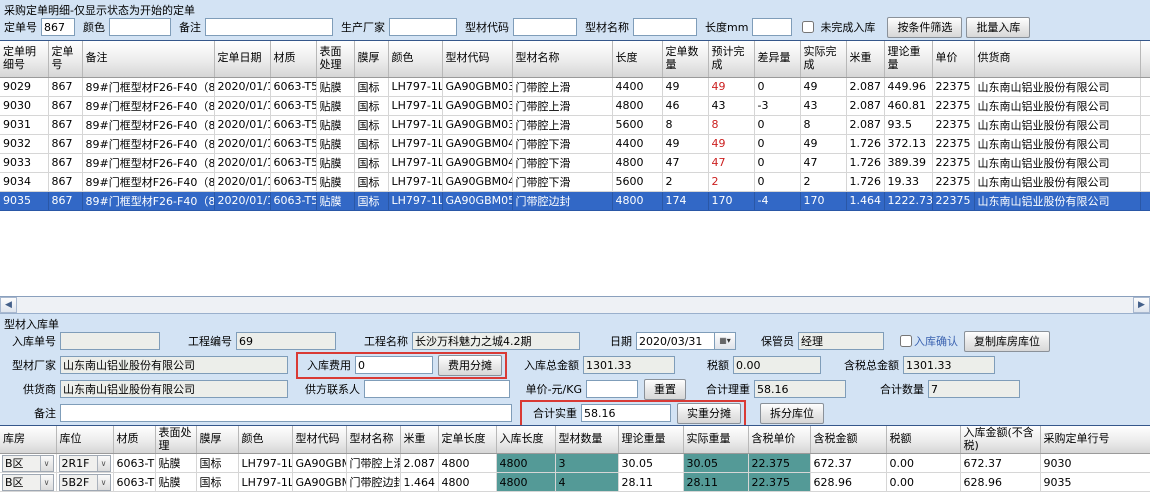 The image size is (1150, 492). I want to click on copy-warehouse-location-button: 复制库房库位, so click(1007, 341).